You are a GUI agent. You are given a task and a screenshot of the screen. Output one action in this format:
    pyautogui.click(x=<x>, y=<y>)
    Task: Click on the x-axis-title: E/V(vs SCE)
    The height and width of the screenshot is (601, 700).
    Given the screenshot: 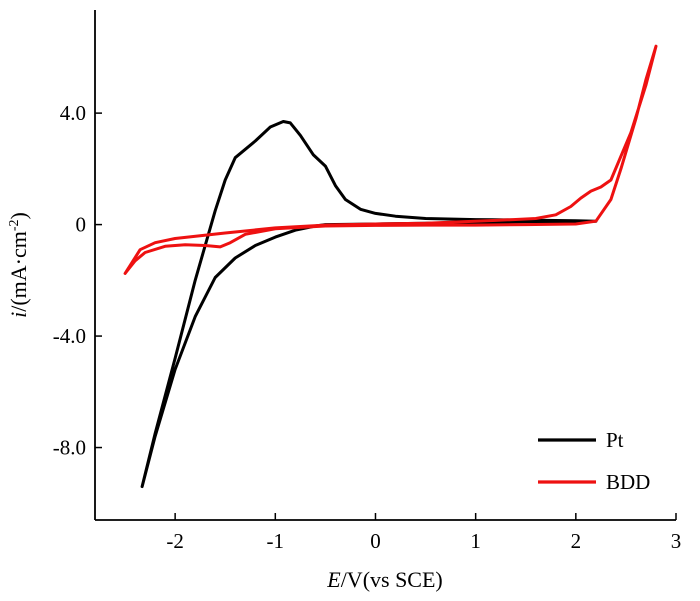 What is the action you would take?
    pyautogui.click(x=384, y=579)
    